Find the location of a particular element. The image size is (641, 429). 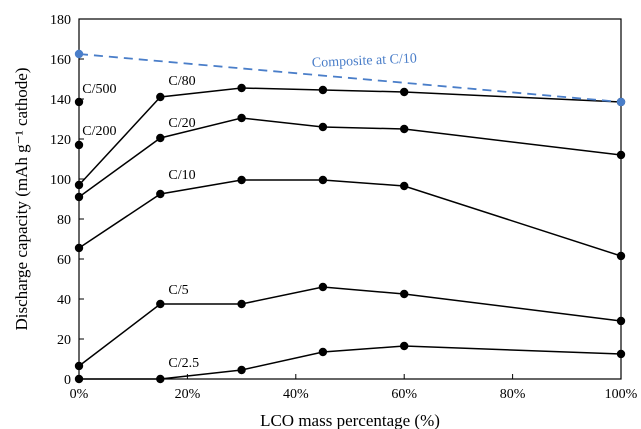

x-tick-label: 20% is located at coordinates (188, 394).